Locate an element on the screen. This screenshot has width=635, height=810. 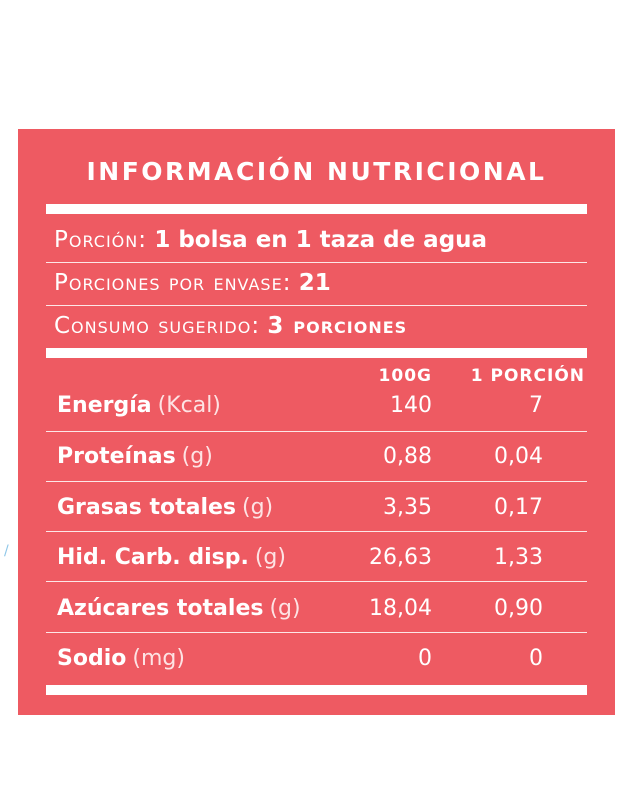
column-header-per-100g: 100g is located at coordinates (405, 376).